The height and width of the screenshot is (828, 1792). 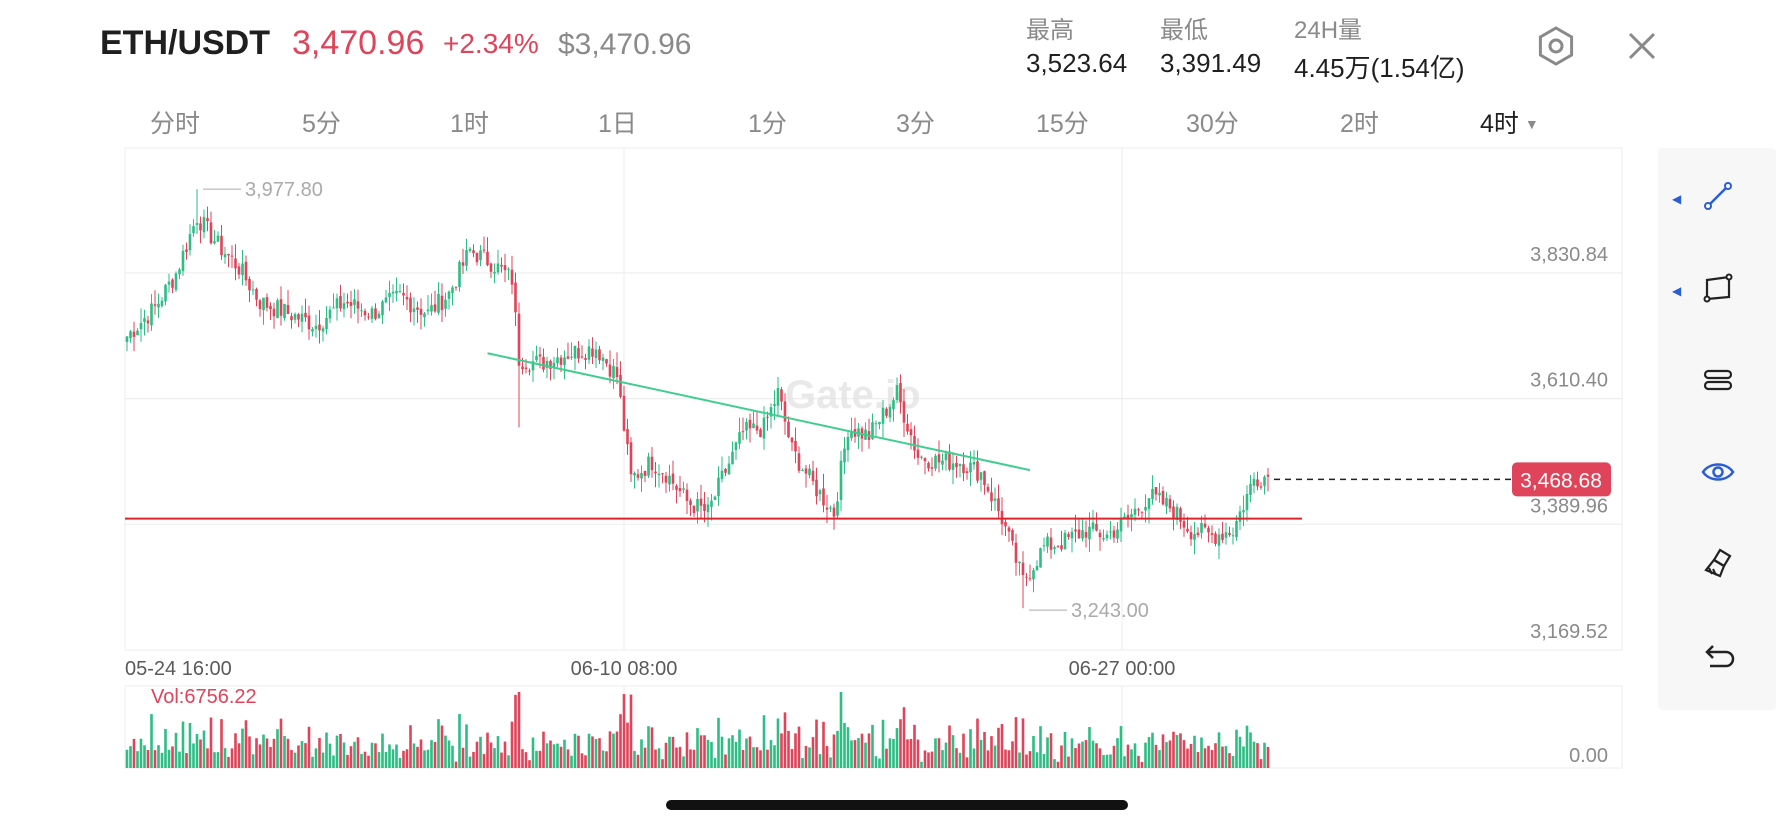 I want to click on interval-tab-2: 1时, so click(x=469, y=122).